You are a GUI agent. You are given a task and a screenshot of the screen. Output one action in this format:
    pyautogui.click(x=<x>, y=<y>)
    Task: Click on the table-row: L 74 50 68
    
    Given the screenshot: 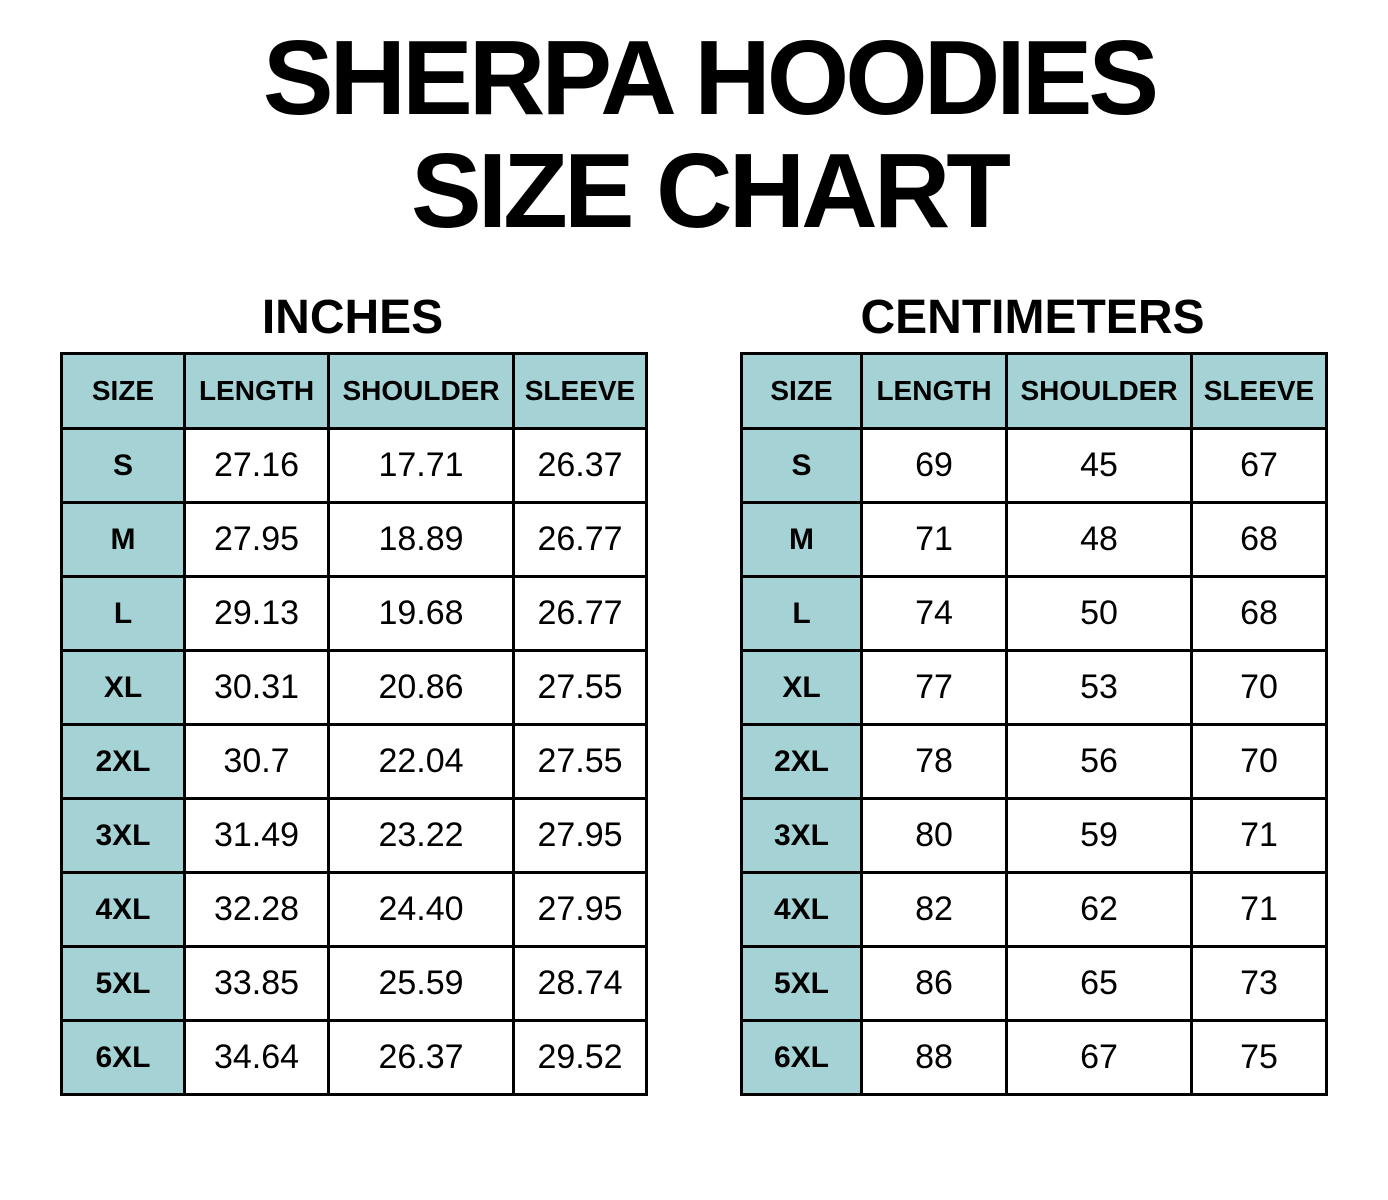 What is the action you would take?
    pyautogui.click(x=1034, y=613)
    